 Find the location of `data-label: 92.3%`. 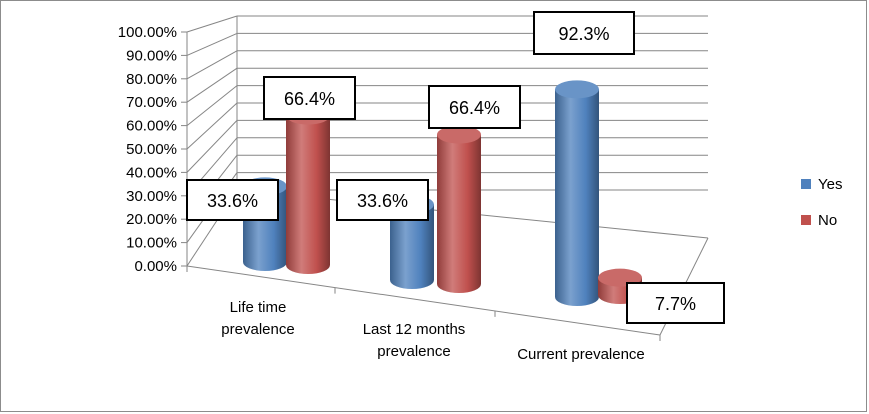

data-label: 92.3% is located at coordinates (583, 34).